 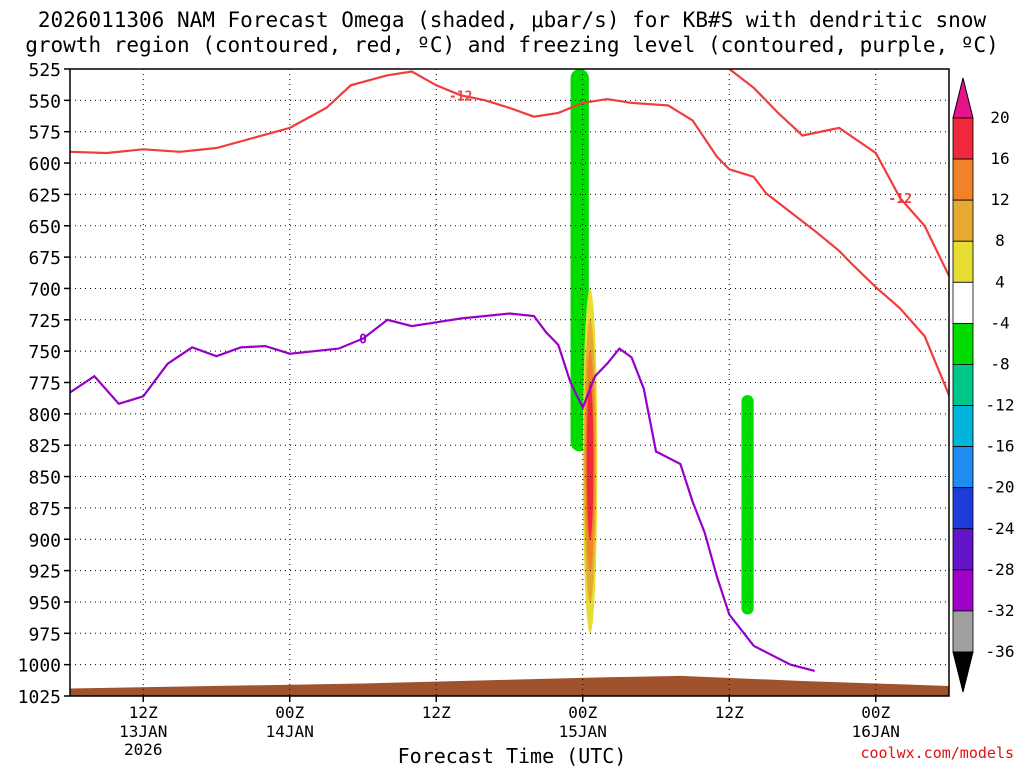 I want to click on omega-downward-max-level, so click(x=590, y=461).